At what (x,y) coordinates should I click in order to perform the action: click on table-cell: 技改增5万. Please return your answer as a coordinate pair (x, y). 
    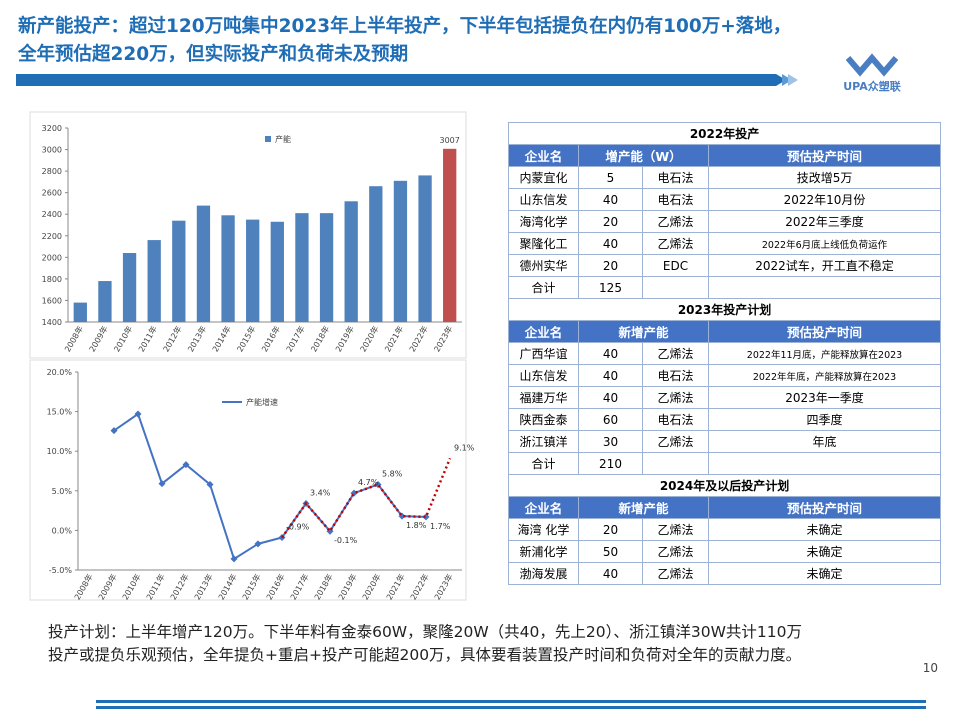
    Looking at the image, I should click on (824, 177).